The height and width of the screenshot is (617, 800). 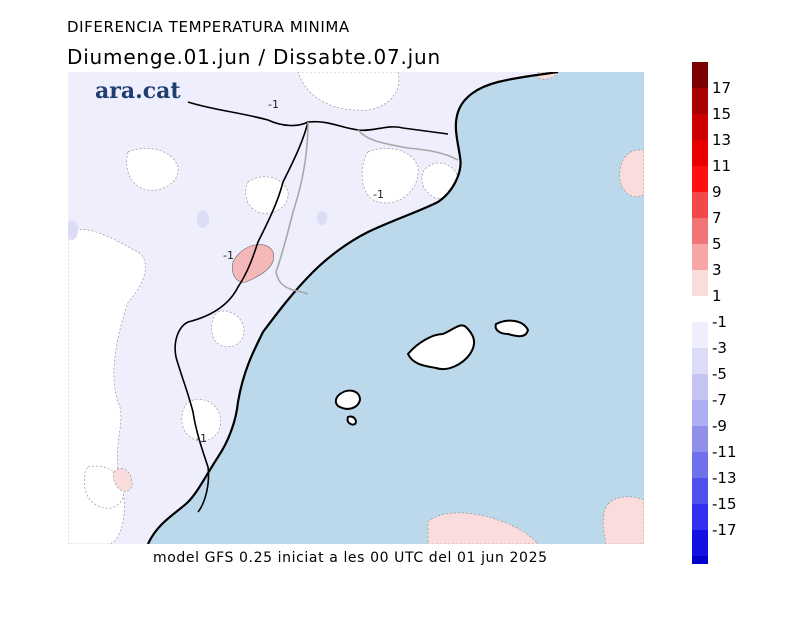 I want to click on legend-label: -1, so click(x=719, y=322).